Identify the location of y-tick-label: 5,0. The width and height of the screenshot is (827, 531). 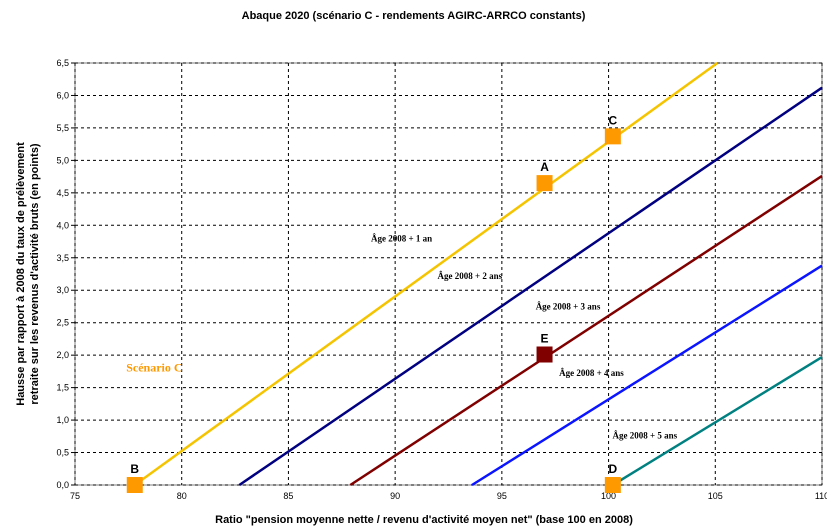
(62, 160).